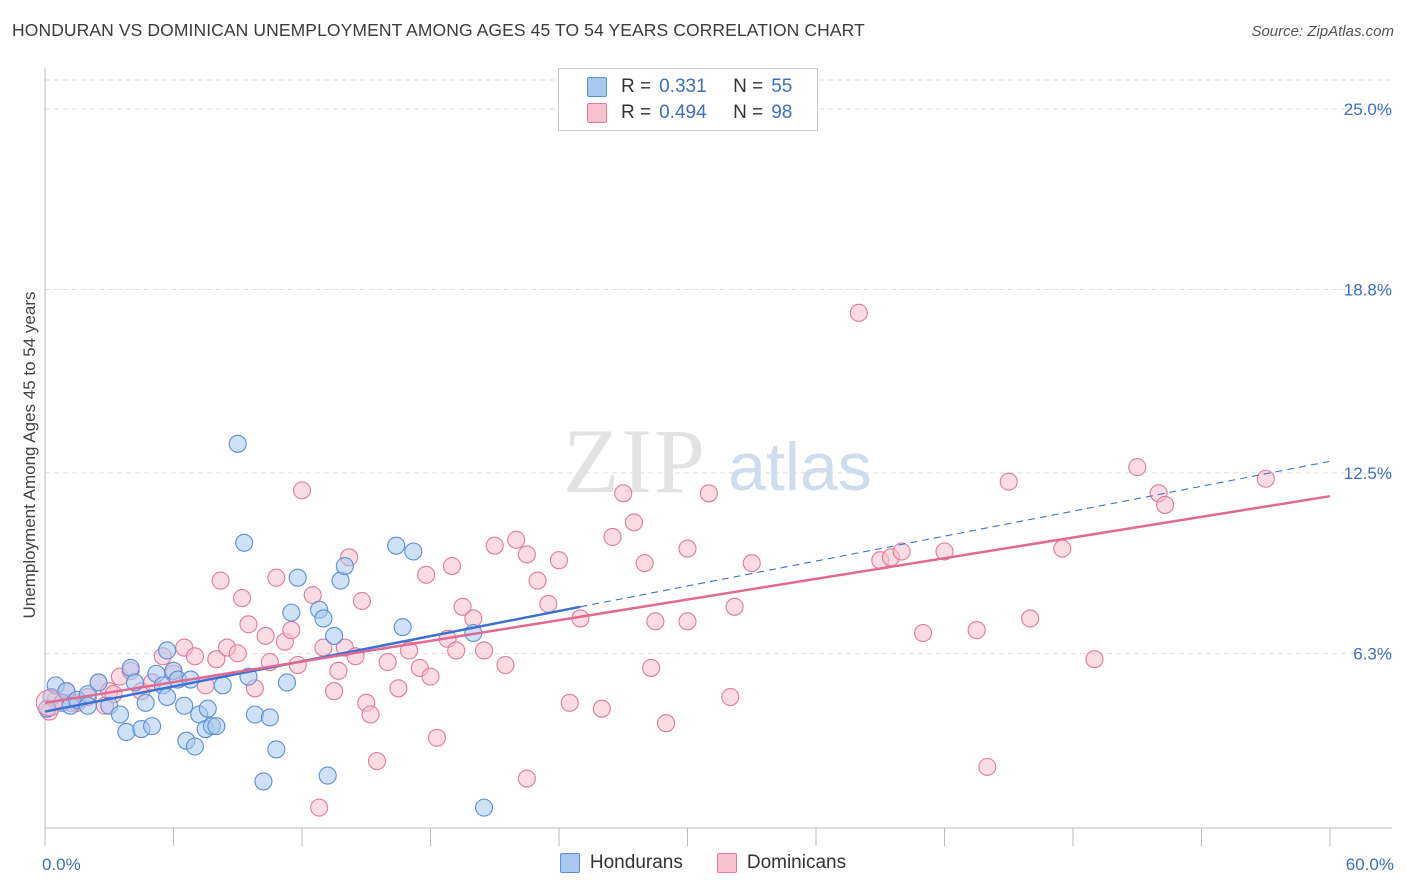 This screenshot has width=1406, height=892. I want to click on y-tick-label: 12.5%, so click(1368, 473).